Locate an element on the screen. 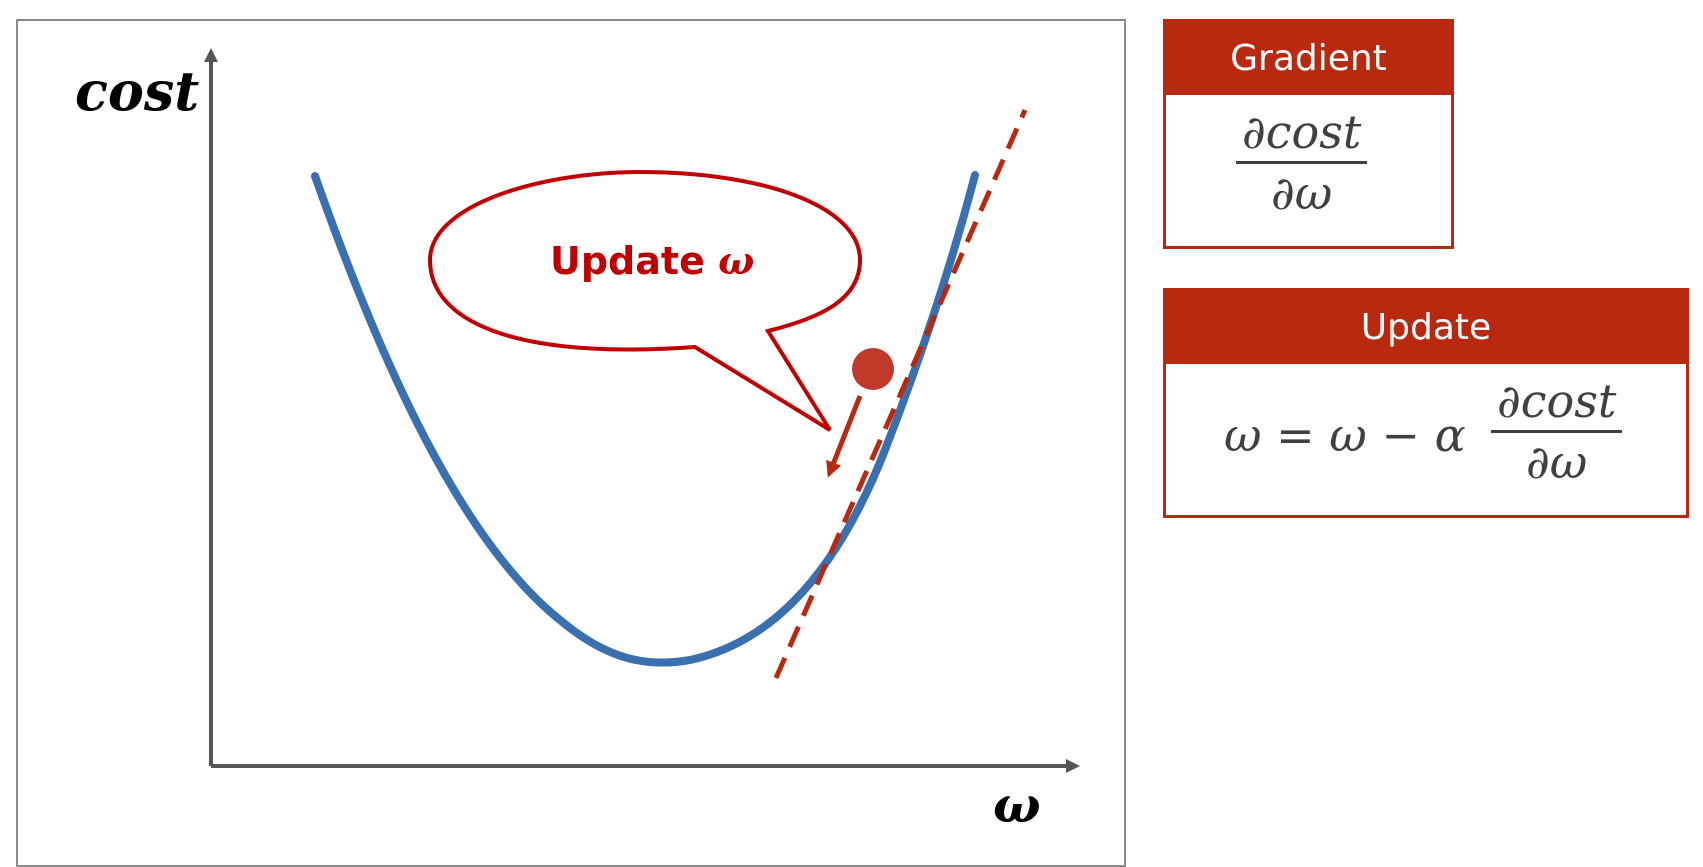 The width and height of the screenshot is (1703, 867). gradient-box-body: ∂cost ∂ω is located at coordinates (1308, 170).